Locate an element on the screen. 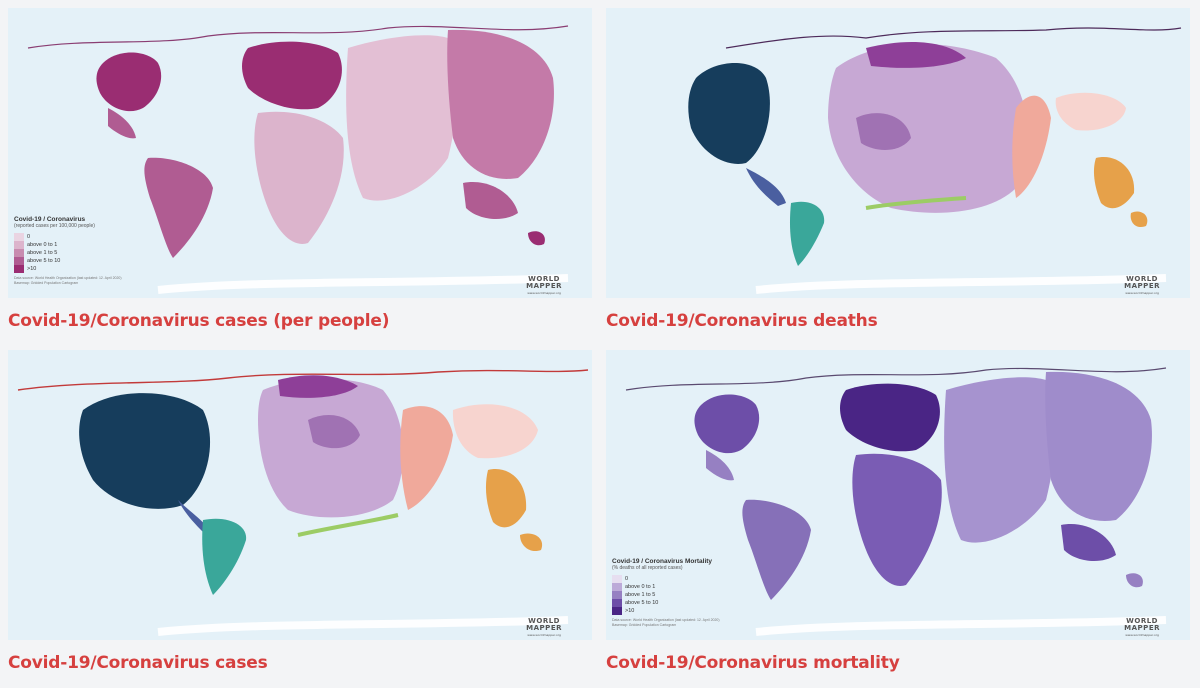 The width and height of the screenshot is (1200, 688). map-caption: Covid-19/Coronavirus cases (per people) is located at coordinates (199, 321).